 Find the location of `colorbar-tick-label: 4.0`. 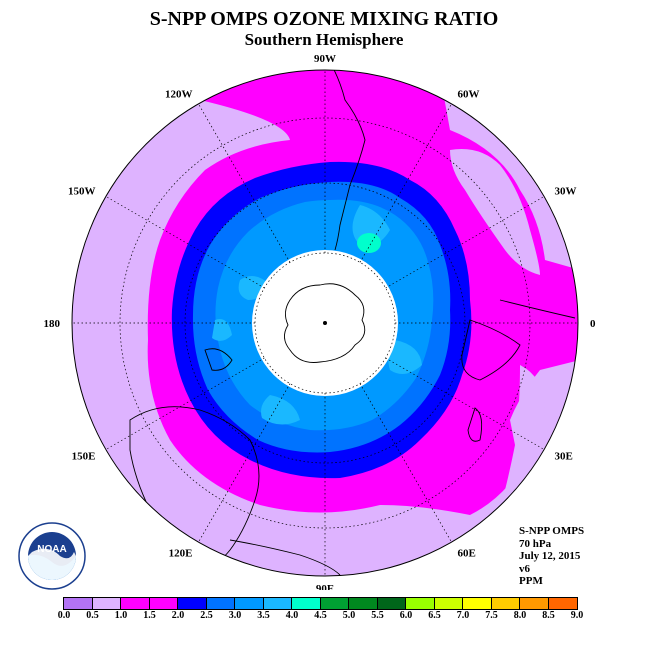

colorbar-tick-label: 4.0 is located at coordinates (292, 615).